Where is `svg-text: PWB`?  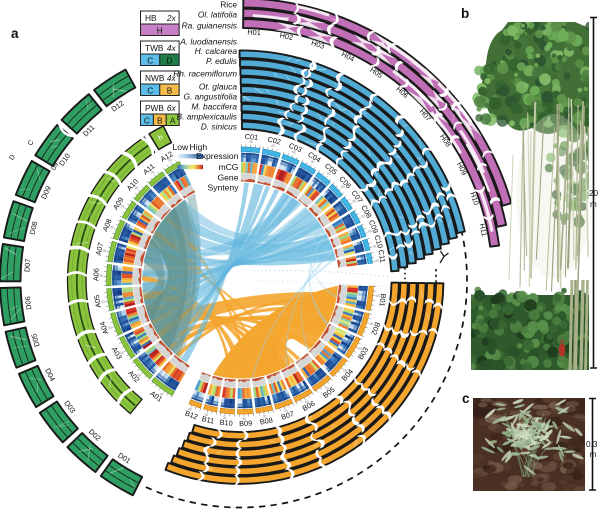 svg-text: PWB is located at coordinates (154, 108).